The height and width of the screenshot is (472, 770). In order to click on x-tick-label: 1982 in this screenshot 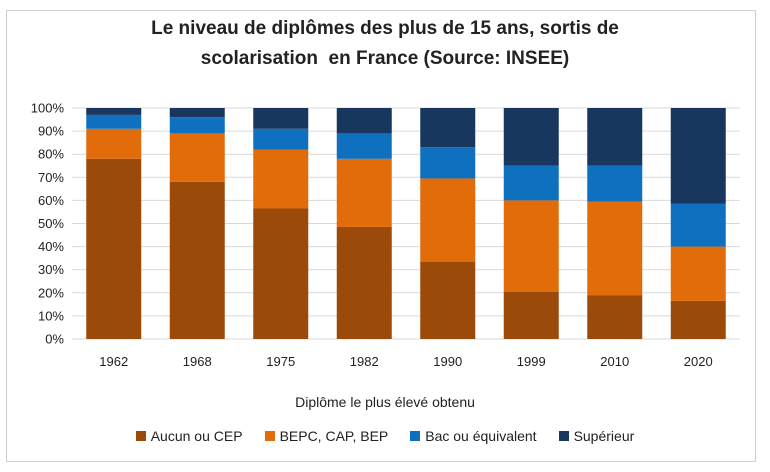, I will do `click(364, 361)`.